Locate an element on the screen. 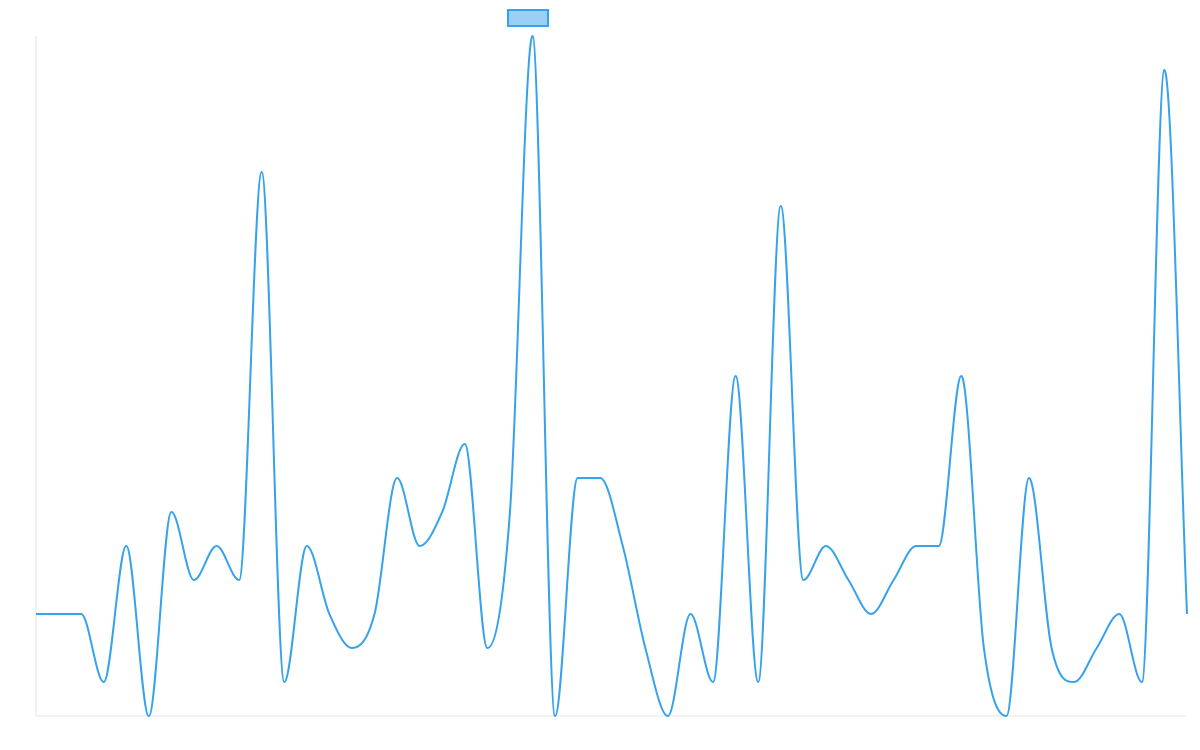 The height and width of the screenshot is (750, 1200). legend-swatch is located at coordinates (528, 18).